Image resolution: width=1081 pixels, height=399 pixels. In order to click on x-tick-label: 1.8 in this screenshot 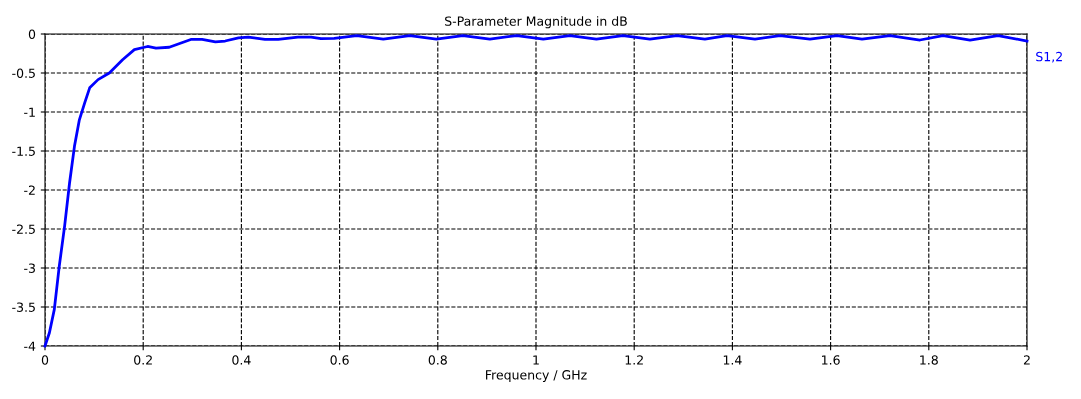, I will do `click(929, 360)`.